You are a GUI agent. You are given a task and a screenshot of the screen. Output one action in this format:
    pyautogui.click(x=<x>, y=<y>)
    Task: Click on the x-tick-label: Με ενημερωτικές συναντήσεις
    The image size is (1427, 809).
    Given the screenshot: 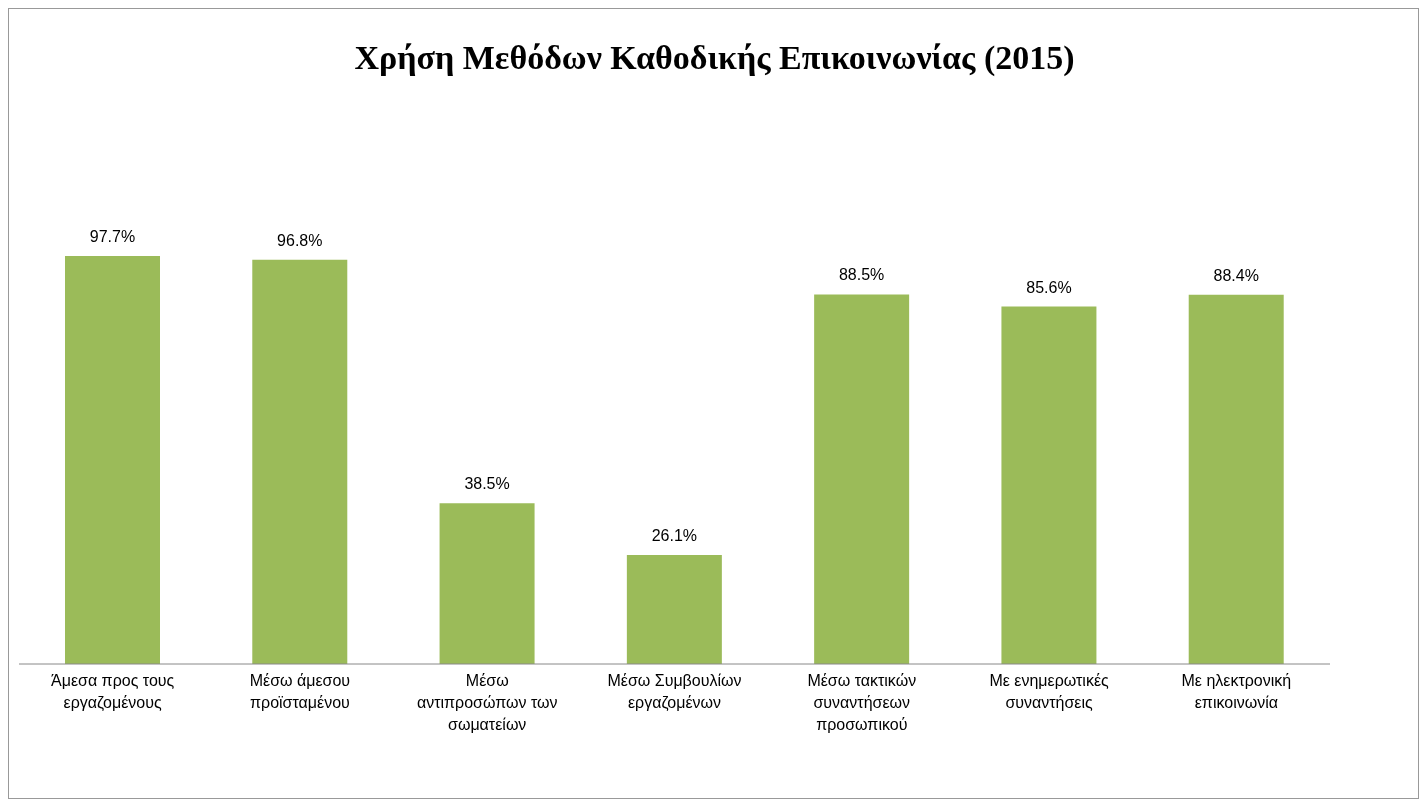 What is the action you would take?
    pyautogui.click(x=1049, y=691)
    